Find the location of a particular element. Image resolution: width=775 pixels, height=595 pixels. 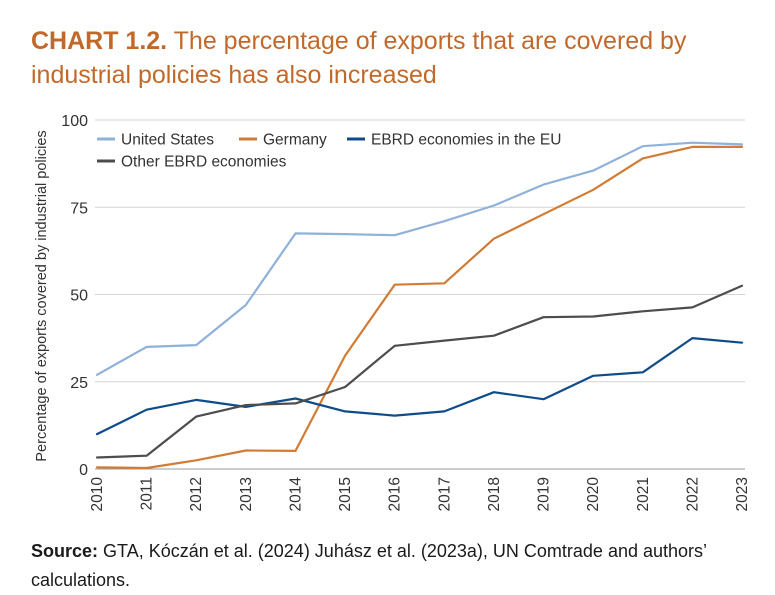

legend-label-ebrd-economies-in-the-eu: EBRD economies in the EU is located at coordinates (466, 140).